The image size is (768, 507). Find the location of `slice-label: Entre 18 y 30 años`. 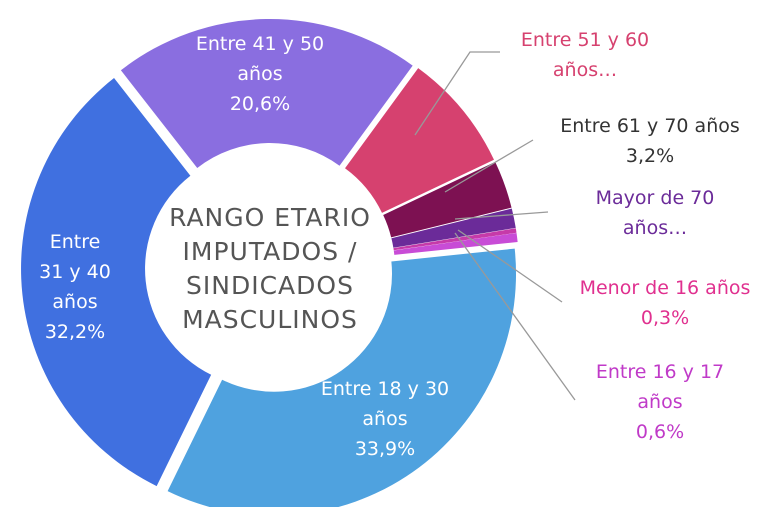

slice-label: Entre 18 y 30 años is located at coordinates (385, 404).